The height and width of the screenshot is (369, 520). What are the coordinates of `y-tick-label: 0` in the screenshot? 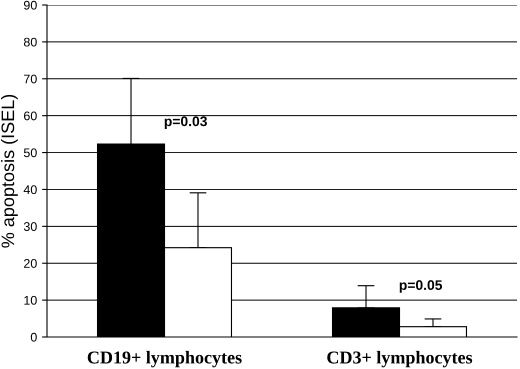 It's located at (33, 337).